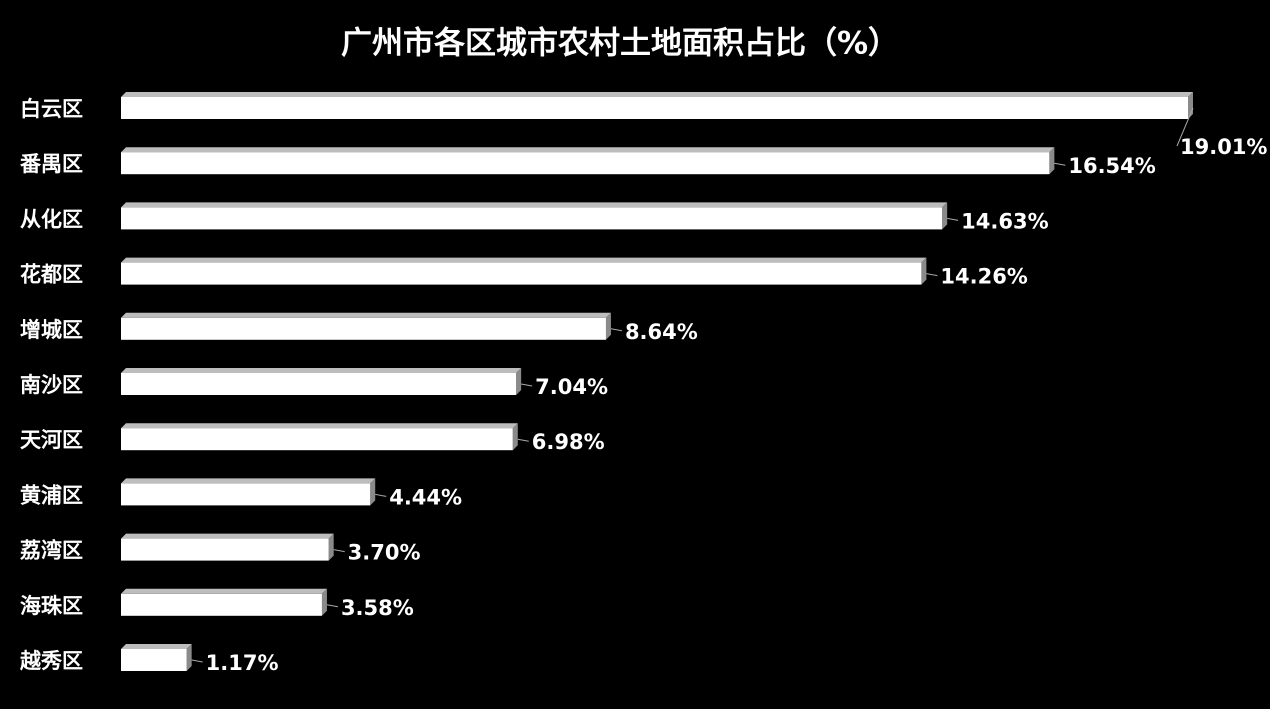  I want to click on category-label: 海珠区, so click(51, 606).